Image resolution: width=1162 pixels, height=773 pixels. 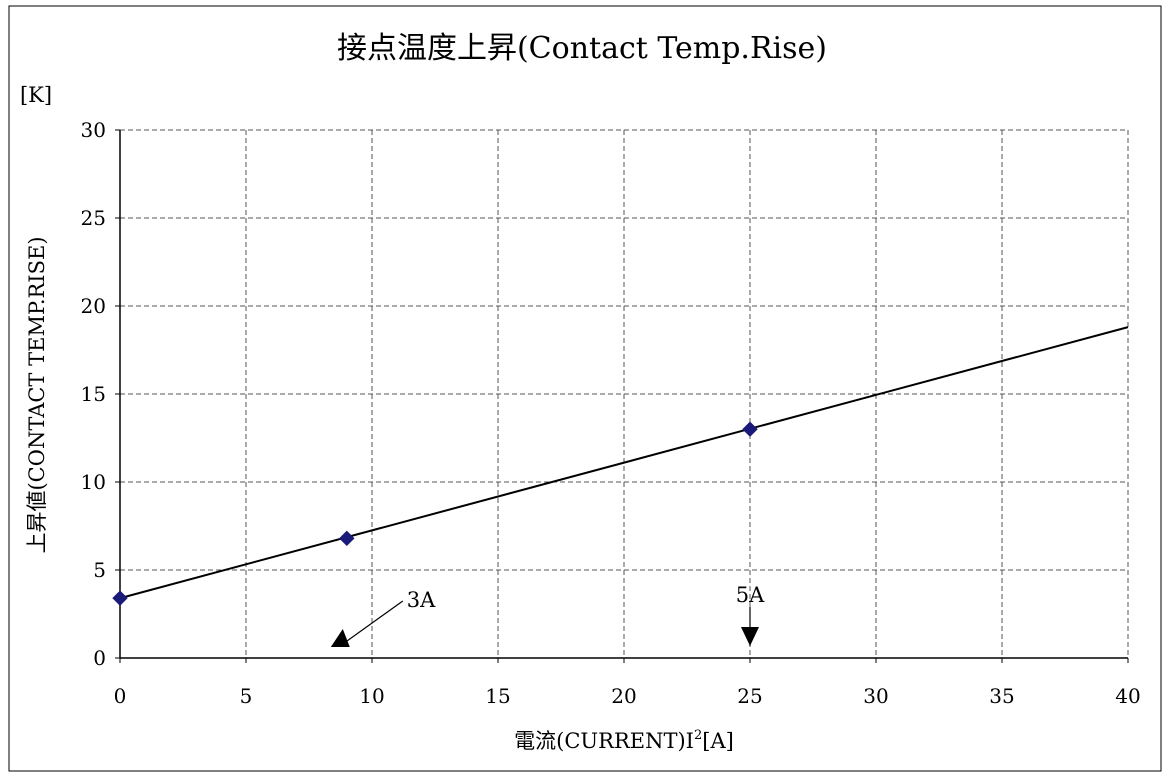 What do you see at coordinates (99, 570) in the screenshot?
I see `y-tick-label: 5` at bounding box center [99, 570].